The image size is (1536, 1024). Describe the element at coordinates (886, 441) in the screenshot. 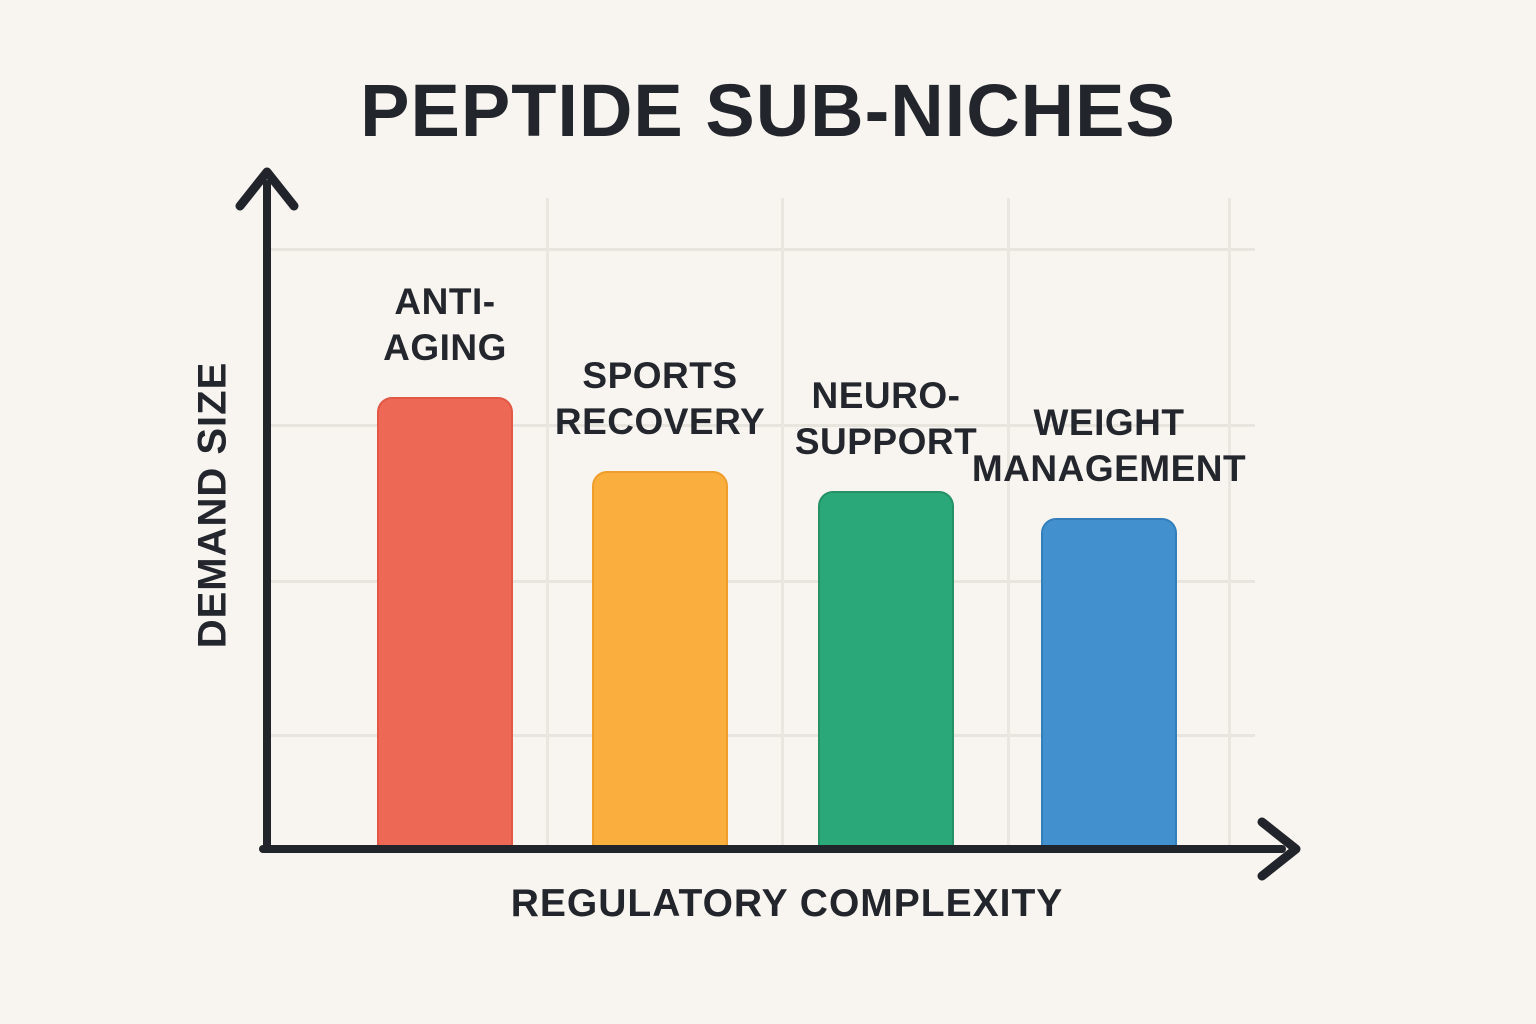

I see `bar-label-line: SUPPORT` at that location.